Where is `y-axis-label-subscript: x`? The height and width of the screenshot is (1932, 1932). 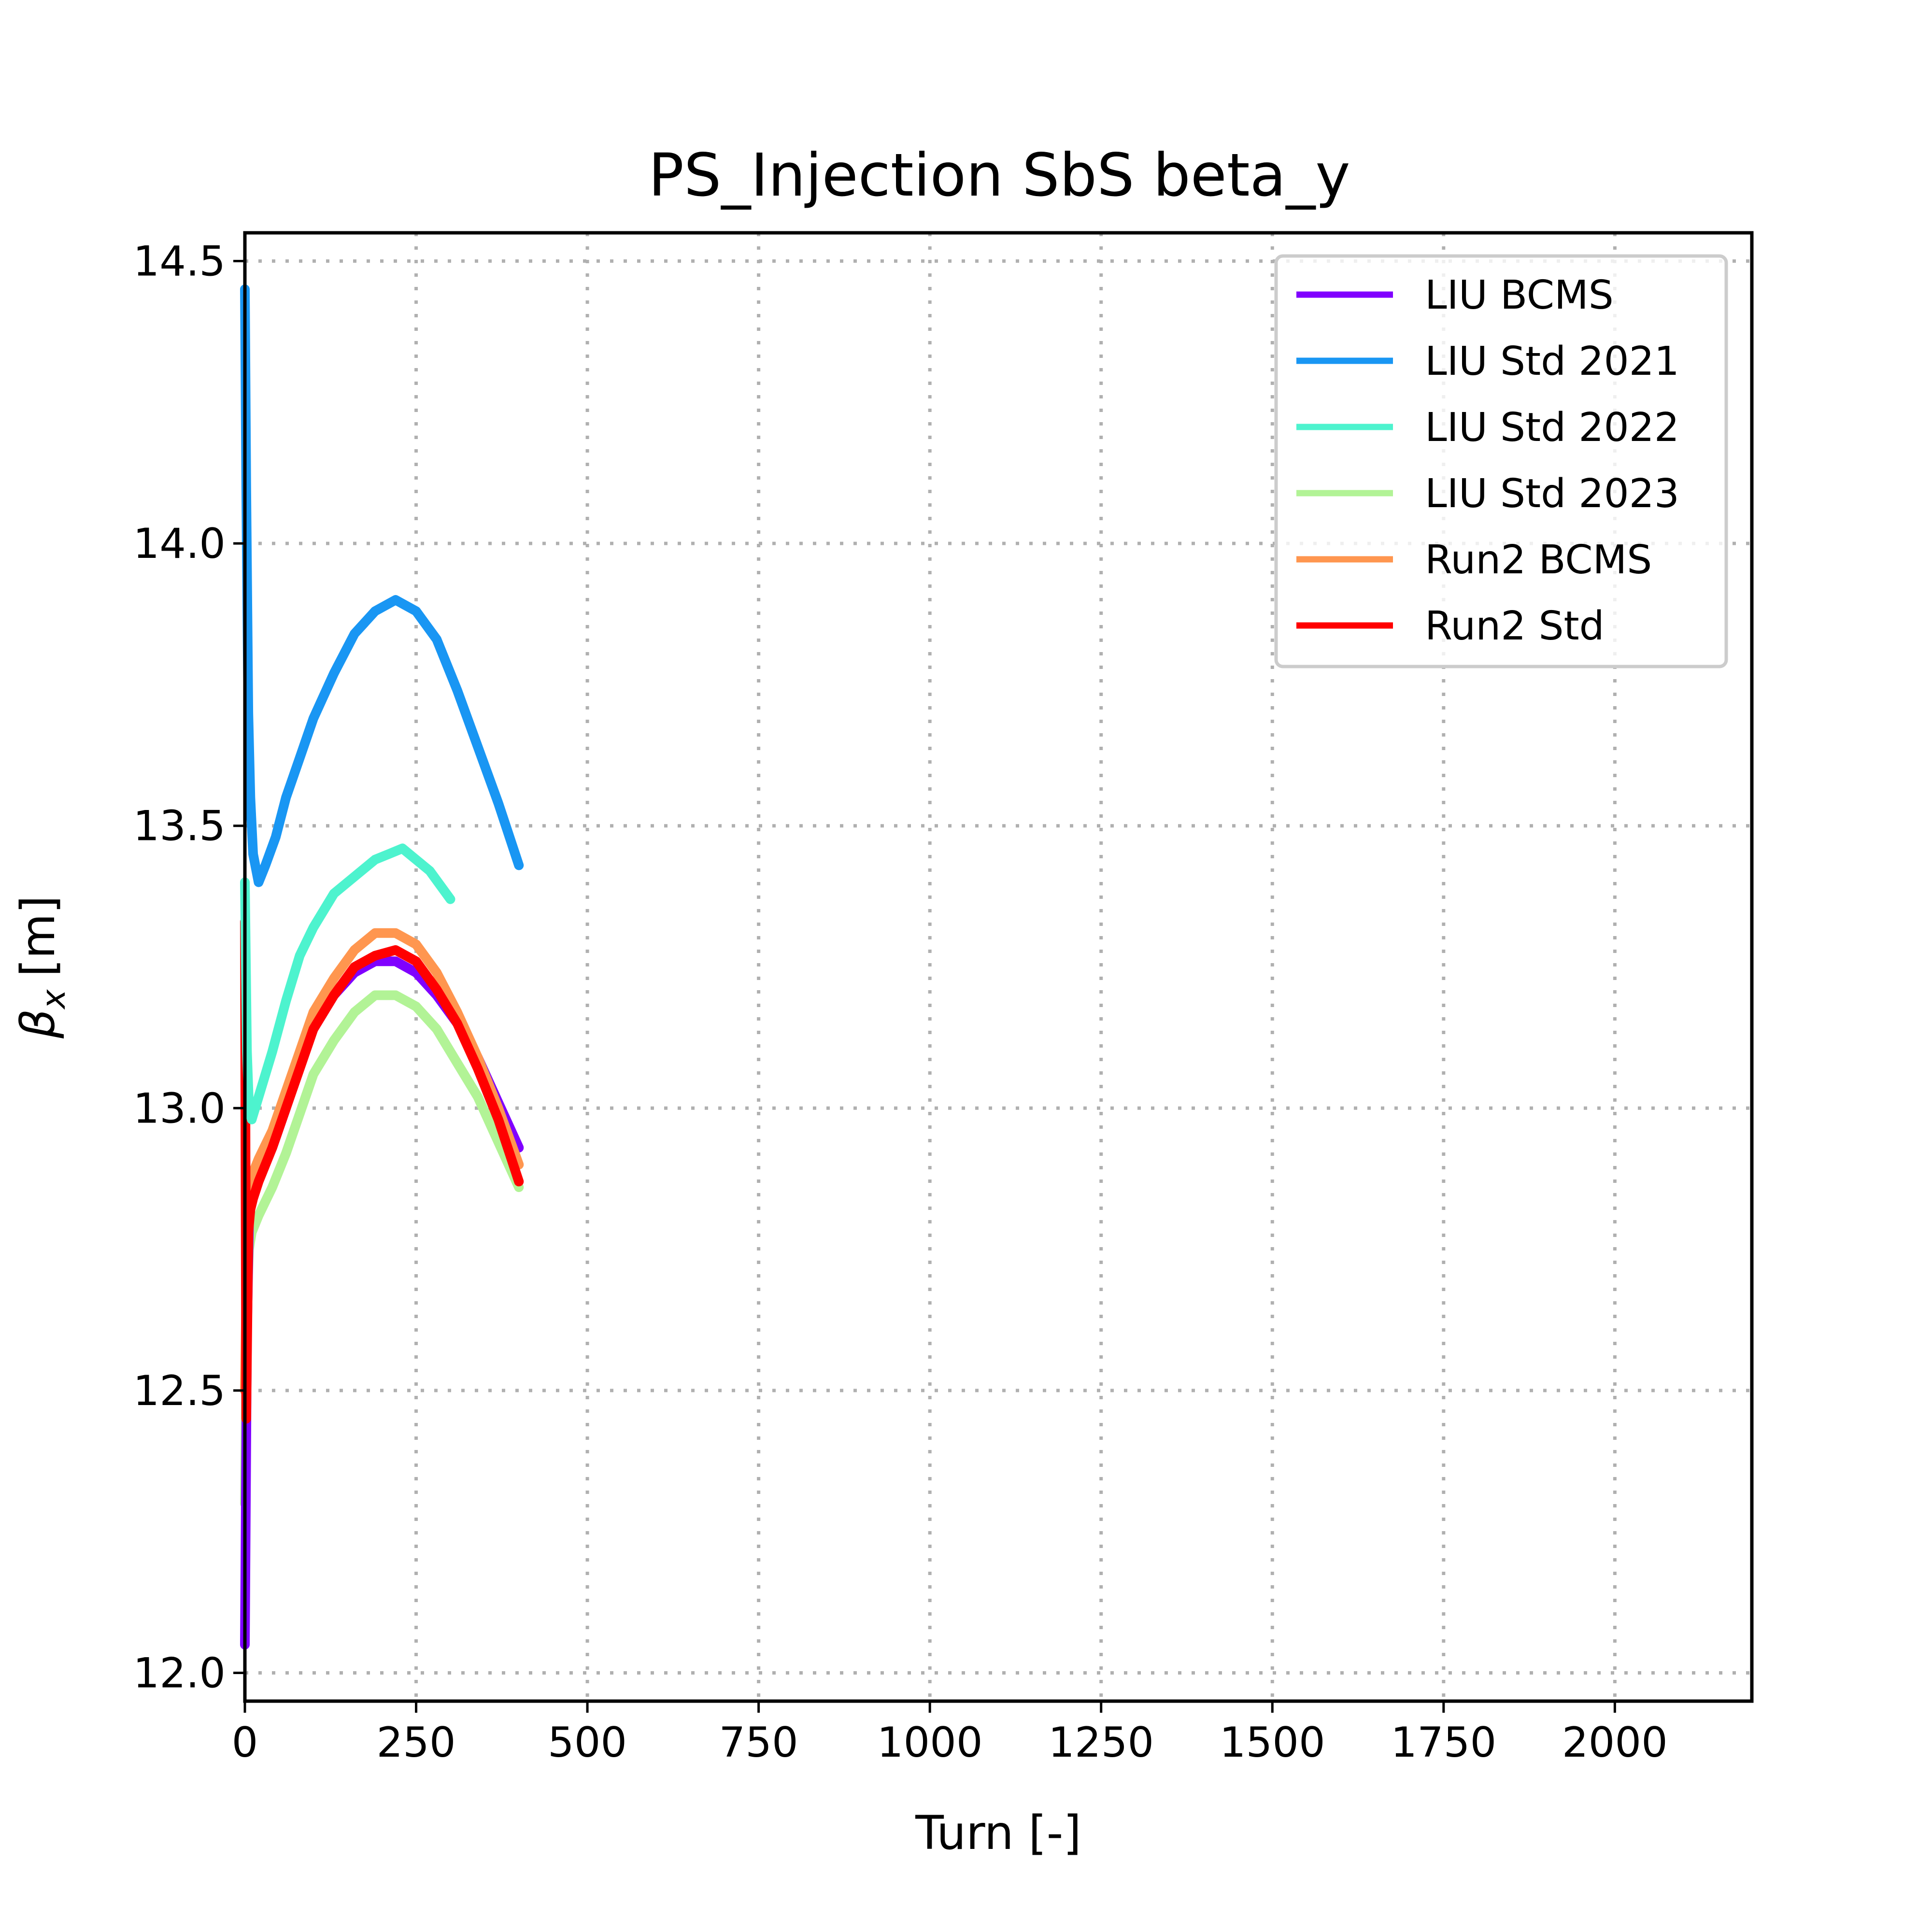 y-axis-label-subscript: x is located at coordinates (54, 999).